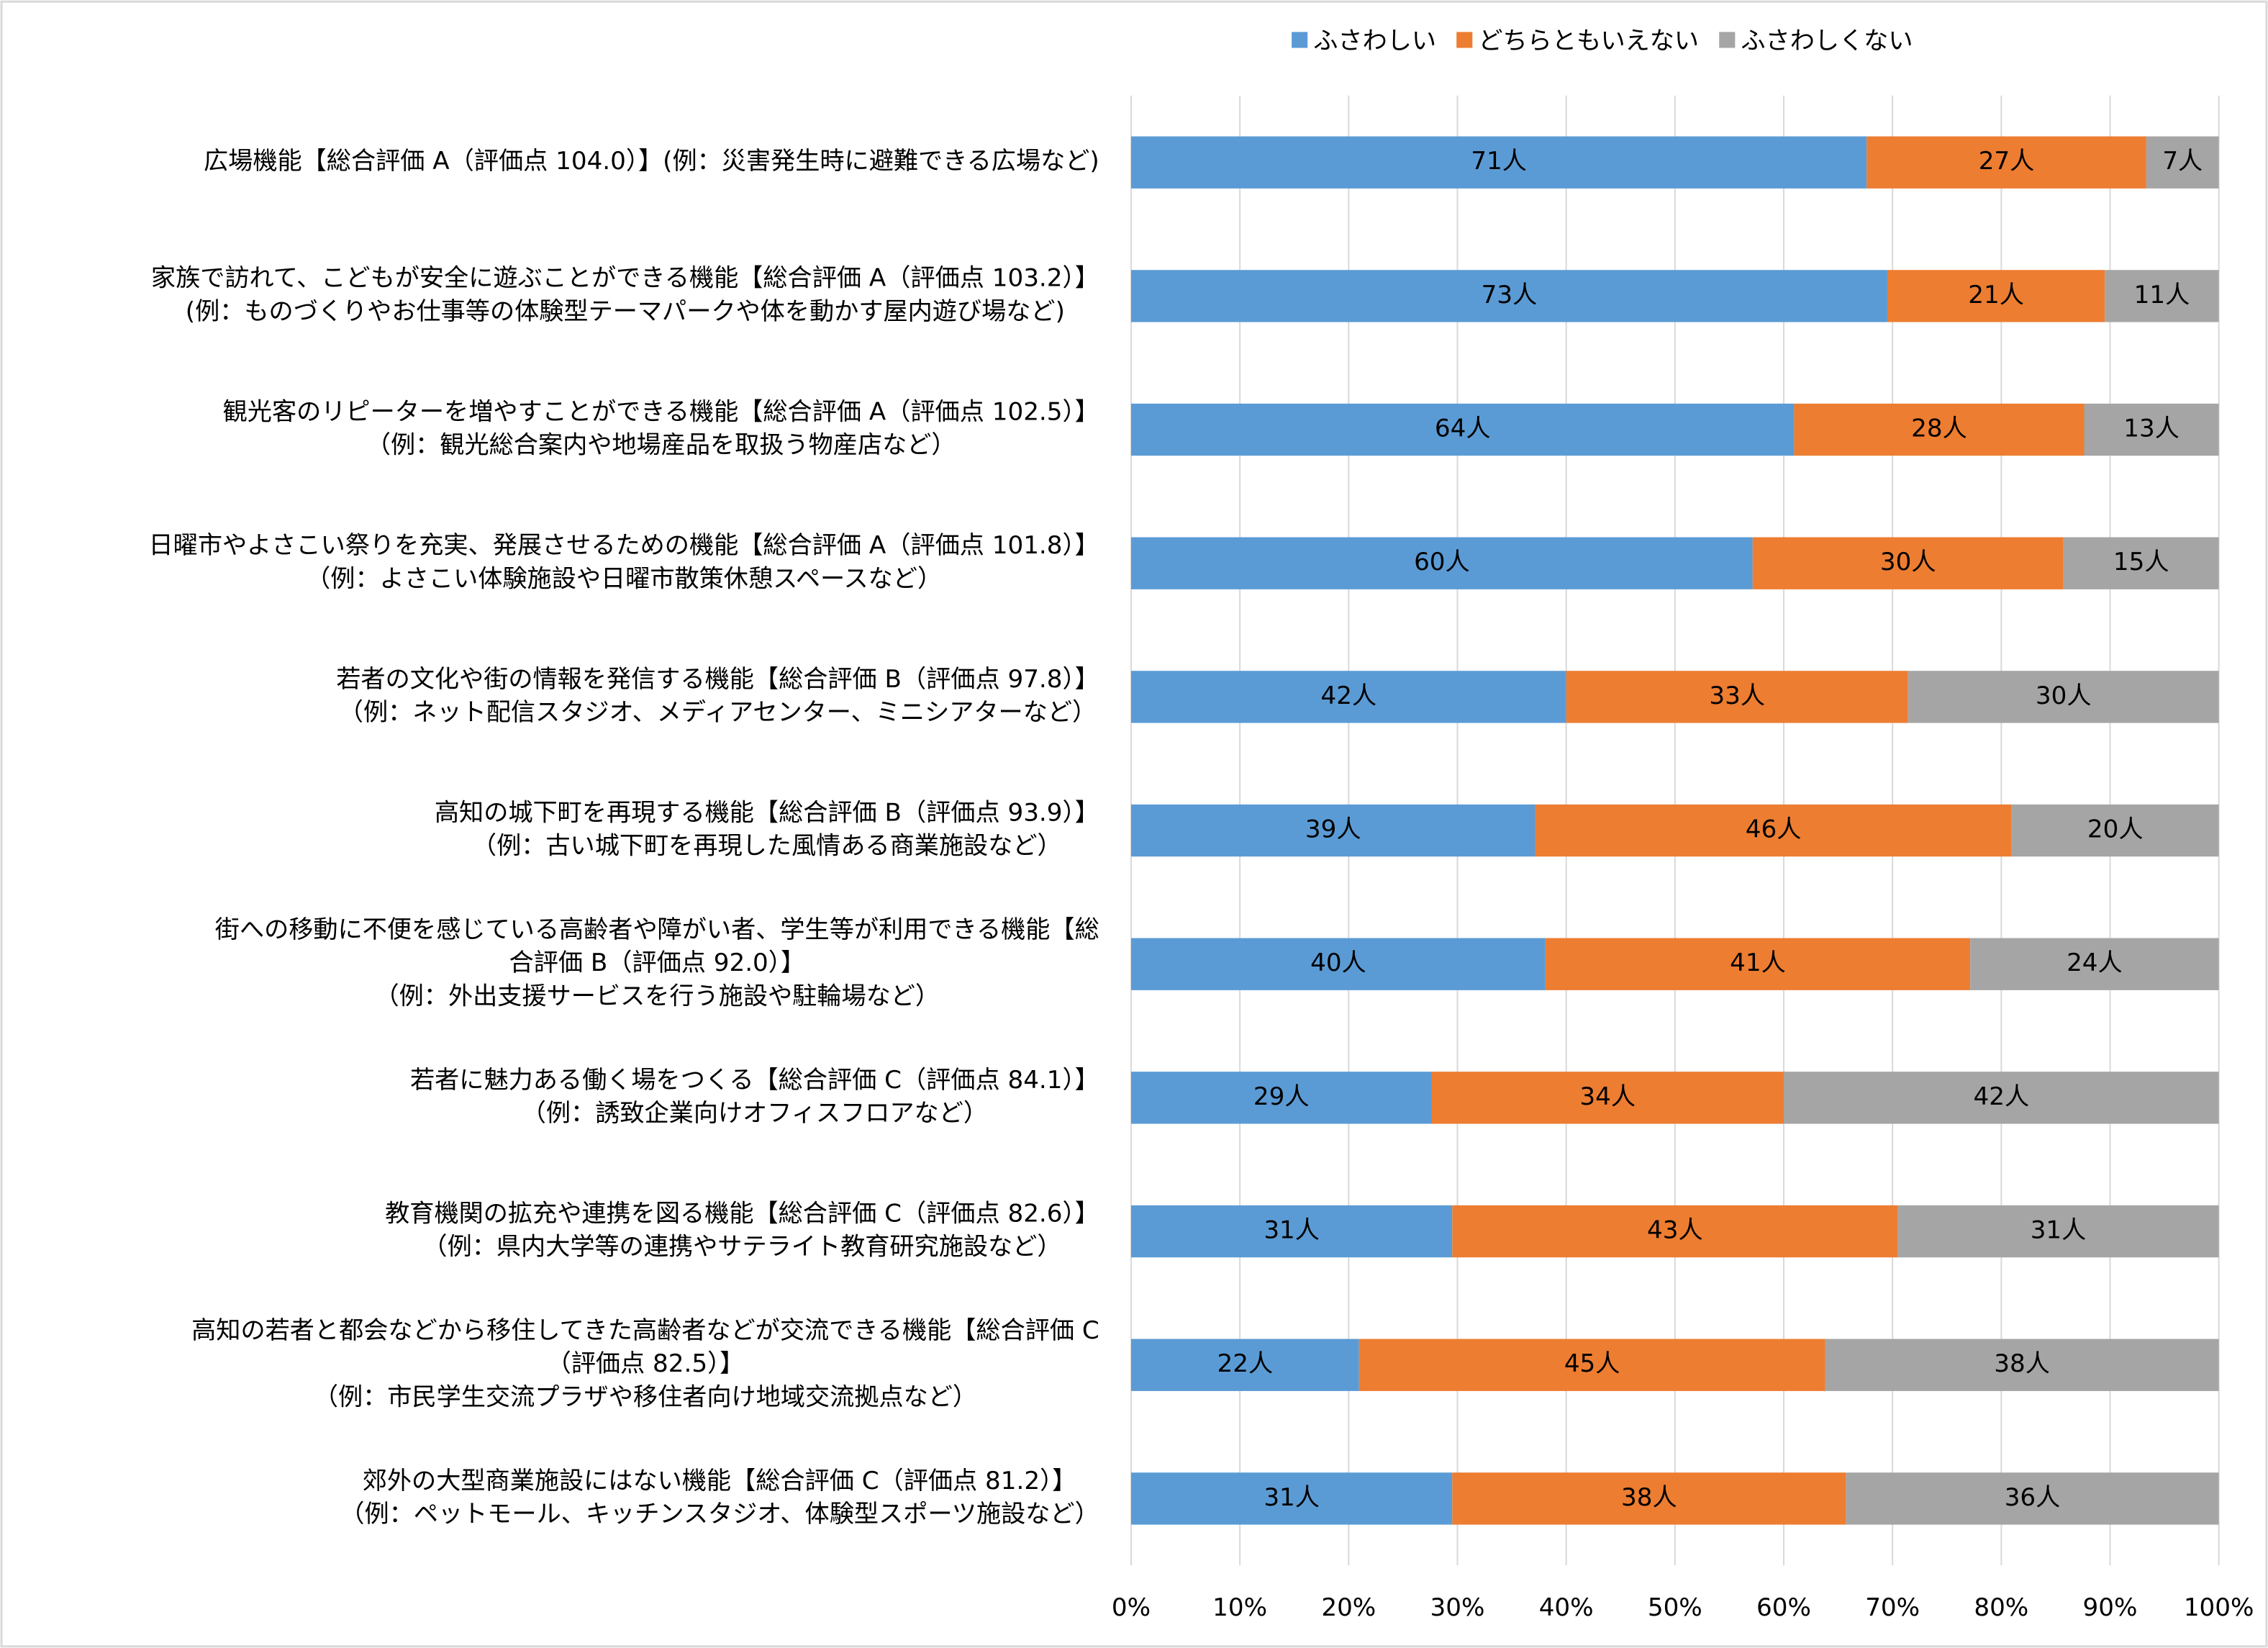 Image resolution: width=2268 pixels, height=1648 pixels. I want to click on data-label: 30人, so click(1908, 562).